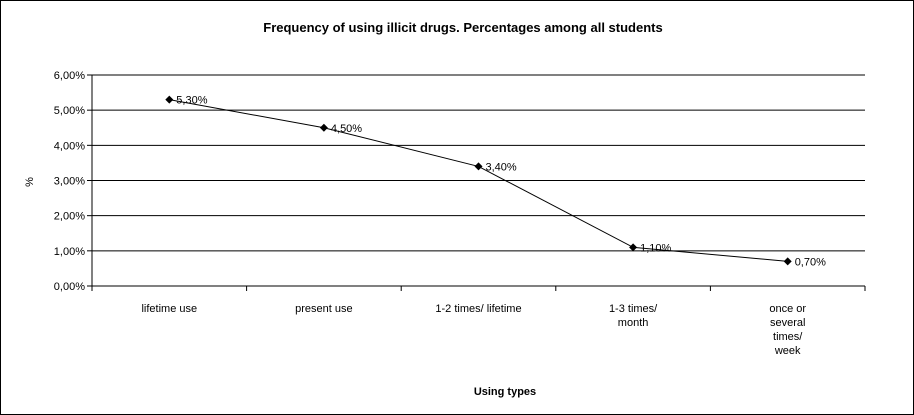  I want to click on y-tick-label: 5,00%, so click(69, 111).